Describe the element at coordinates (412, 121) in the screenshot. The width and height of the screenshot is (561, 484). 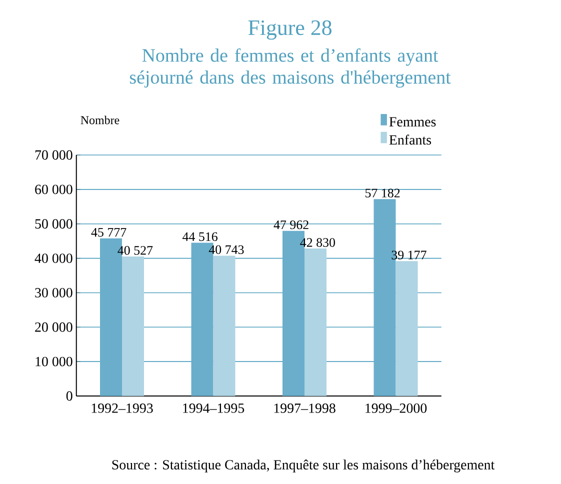
I see `legend-label: Femmes` at that location.